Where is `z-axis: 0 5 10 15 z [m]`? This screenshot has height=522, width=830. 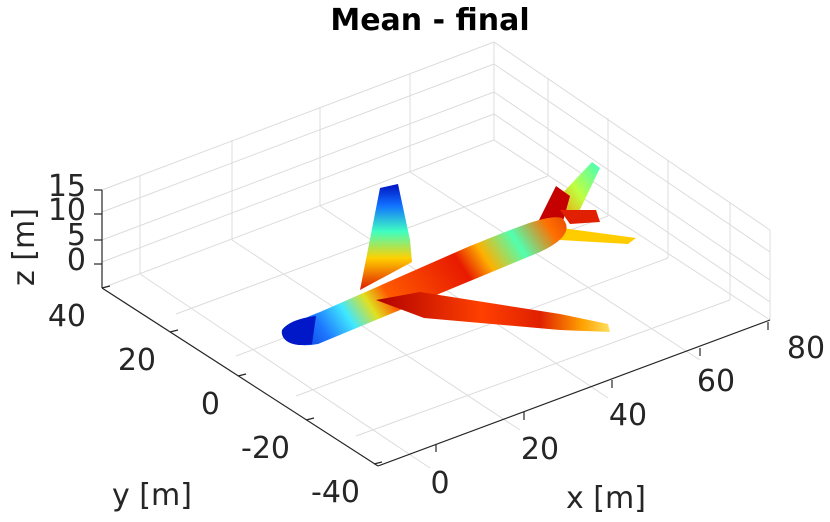 z-axis: 0 5 10 15 z [m] is located at coordinates (55, 228).